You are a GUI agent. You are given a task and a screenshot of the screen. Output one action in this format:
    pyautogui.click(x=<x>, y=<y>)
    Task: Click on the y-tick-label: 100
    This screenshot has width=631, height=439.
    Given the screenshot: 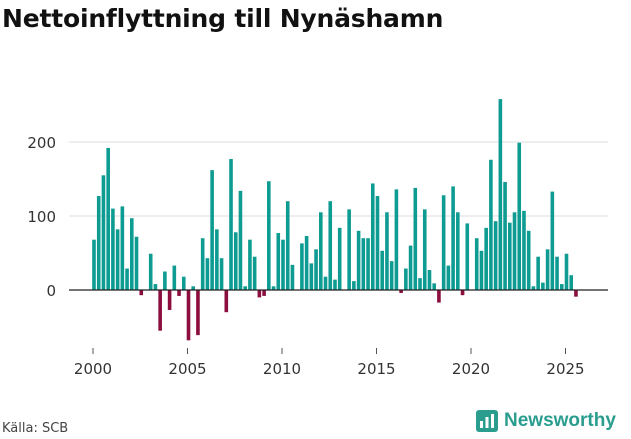 What is the action you would take?
    pyautogui.click(x=41, y=217)
    